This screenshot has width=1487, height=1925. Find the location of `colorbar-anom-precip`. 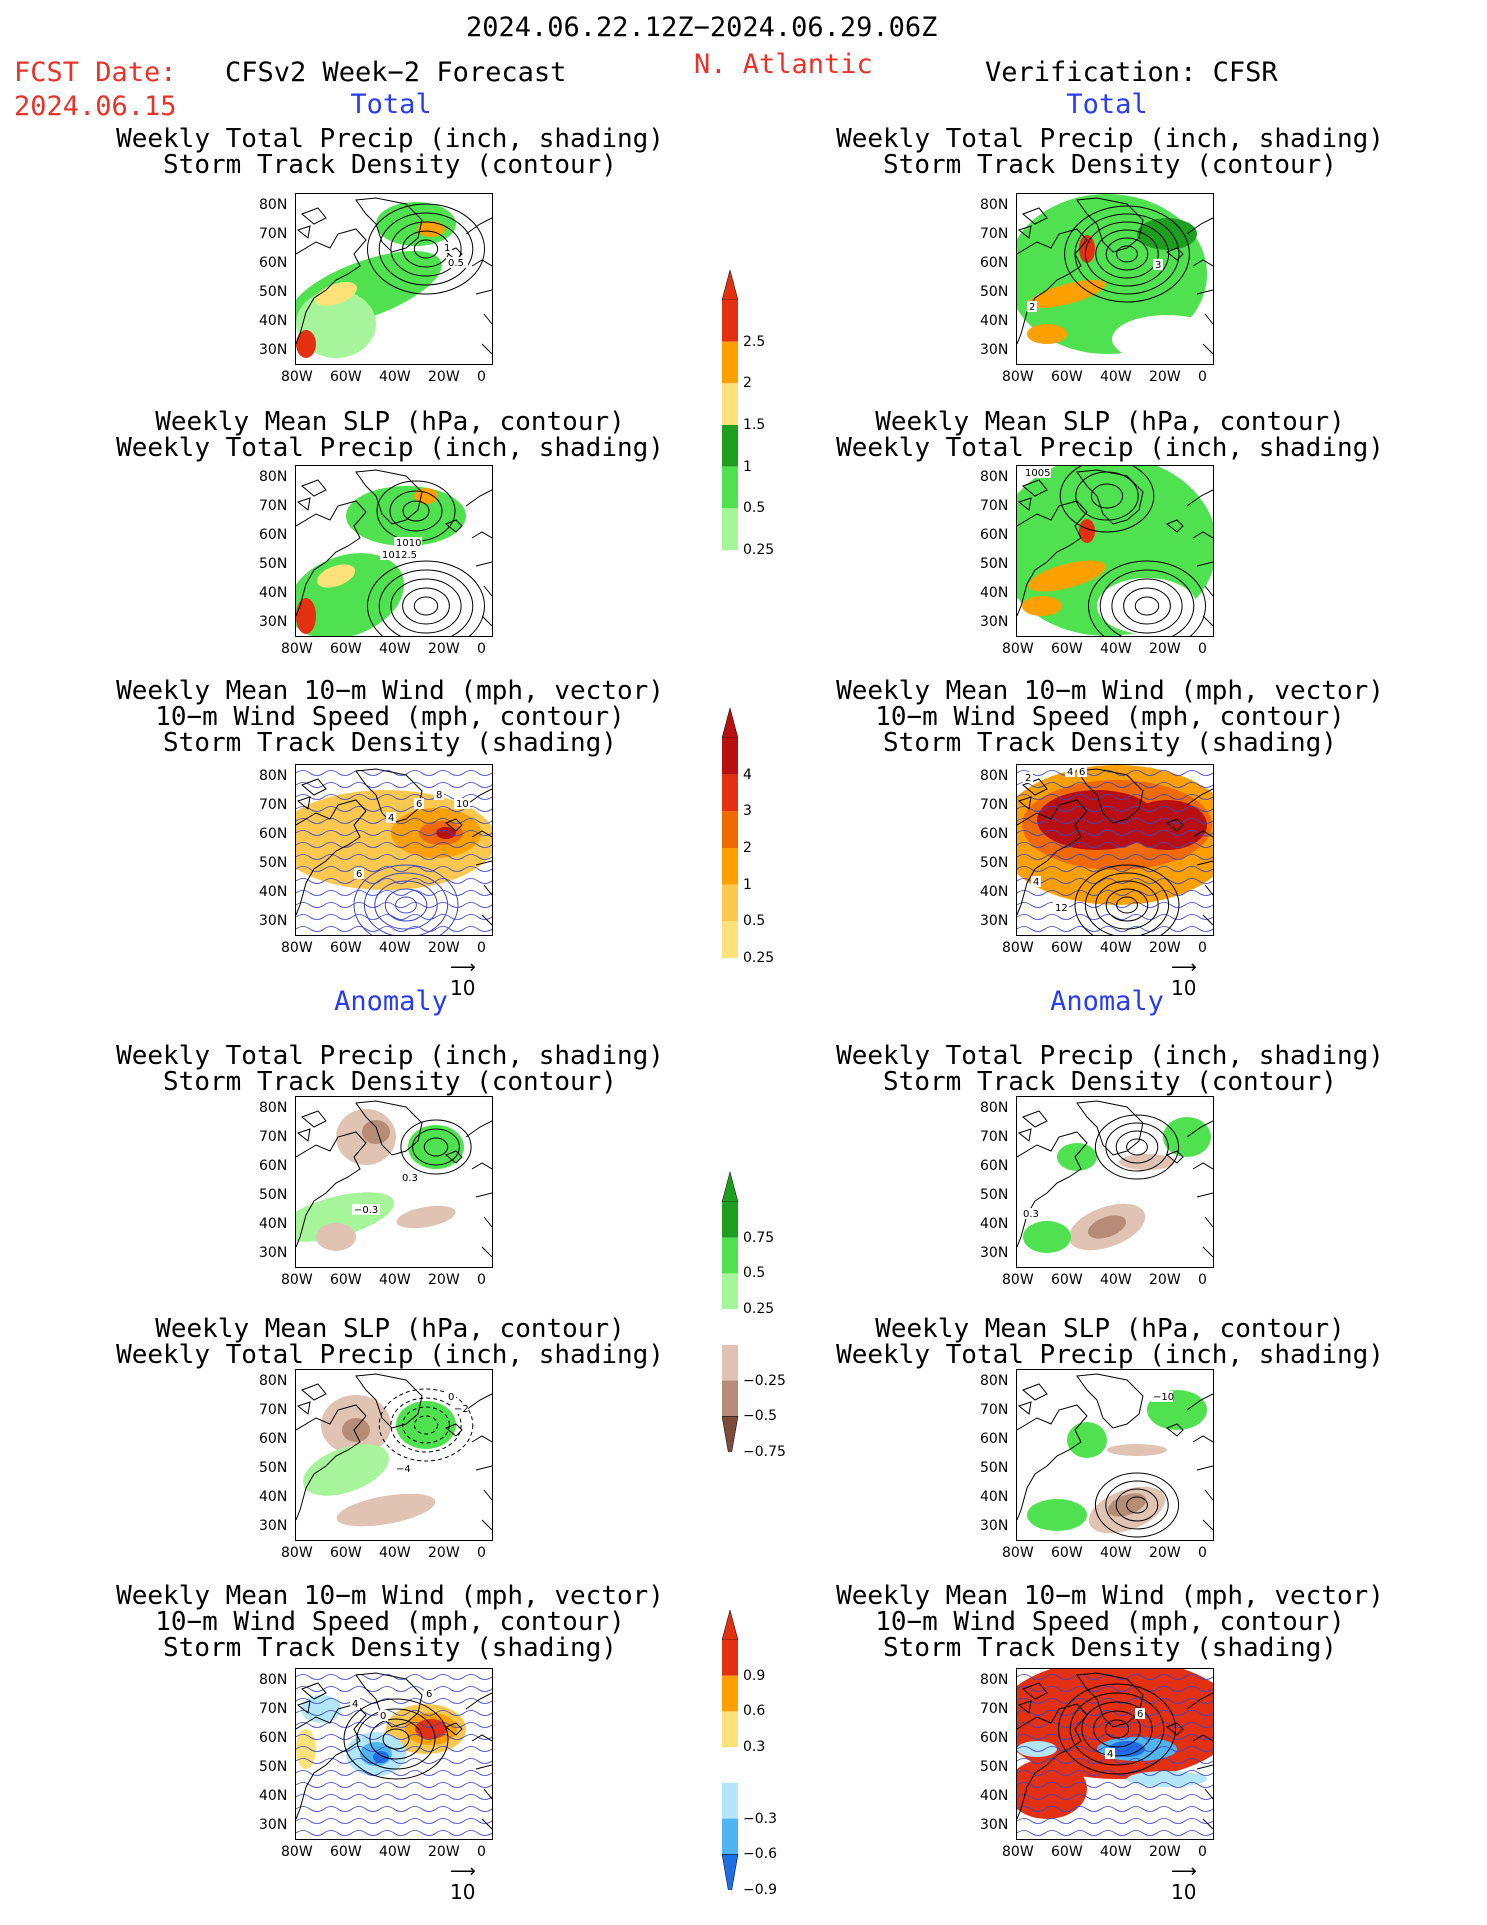

colorbar-anom-precip is located at coordinates (762, 1312).